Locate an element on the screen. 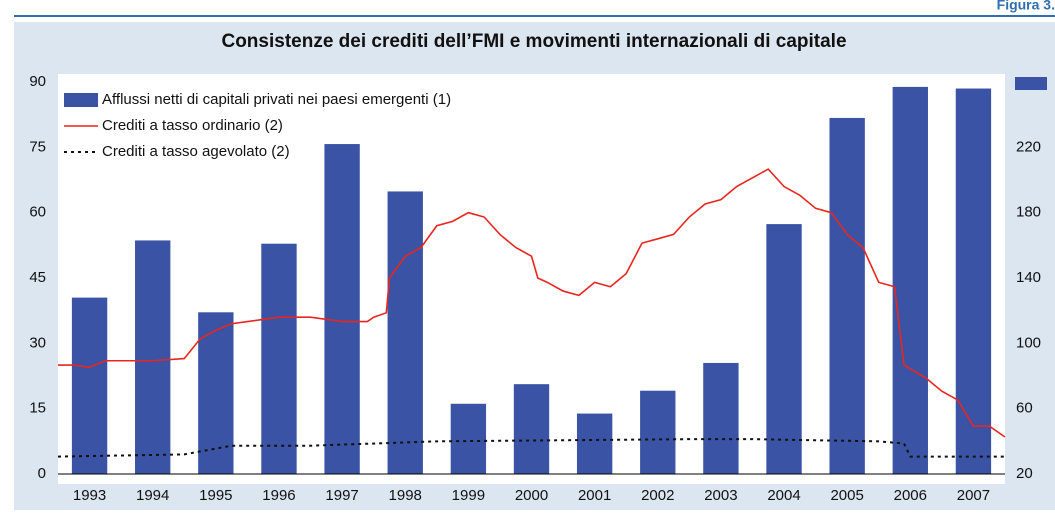 The width and height of the screenshot is (1055, 519). x-tick-label: 1998 is located at coordinates (405, 495).